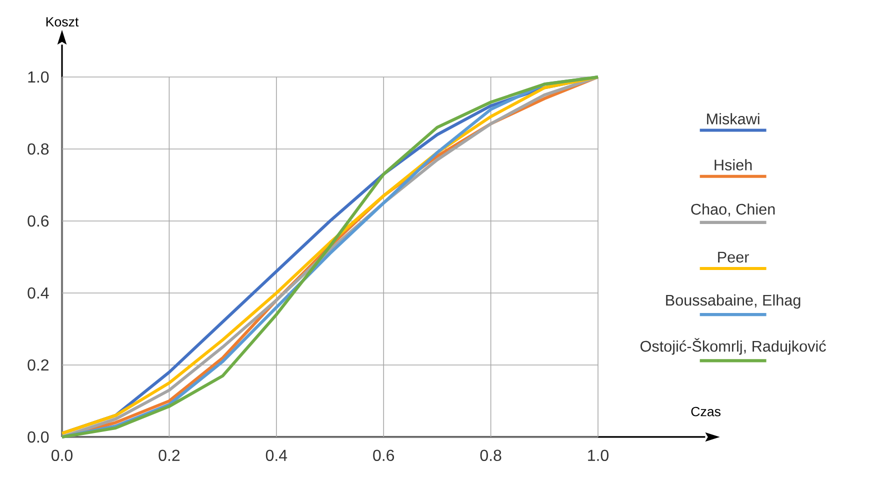  I want to click on y-tick-label: 0.4, so click(38, 293).